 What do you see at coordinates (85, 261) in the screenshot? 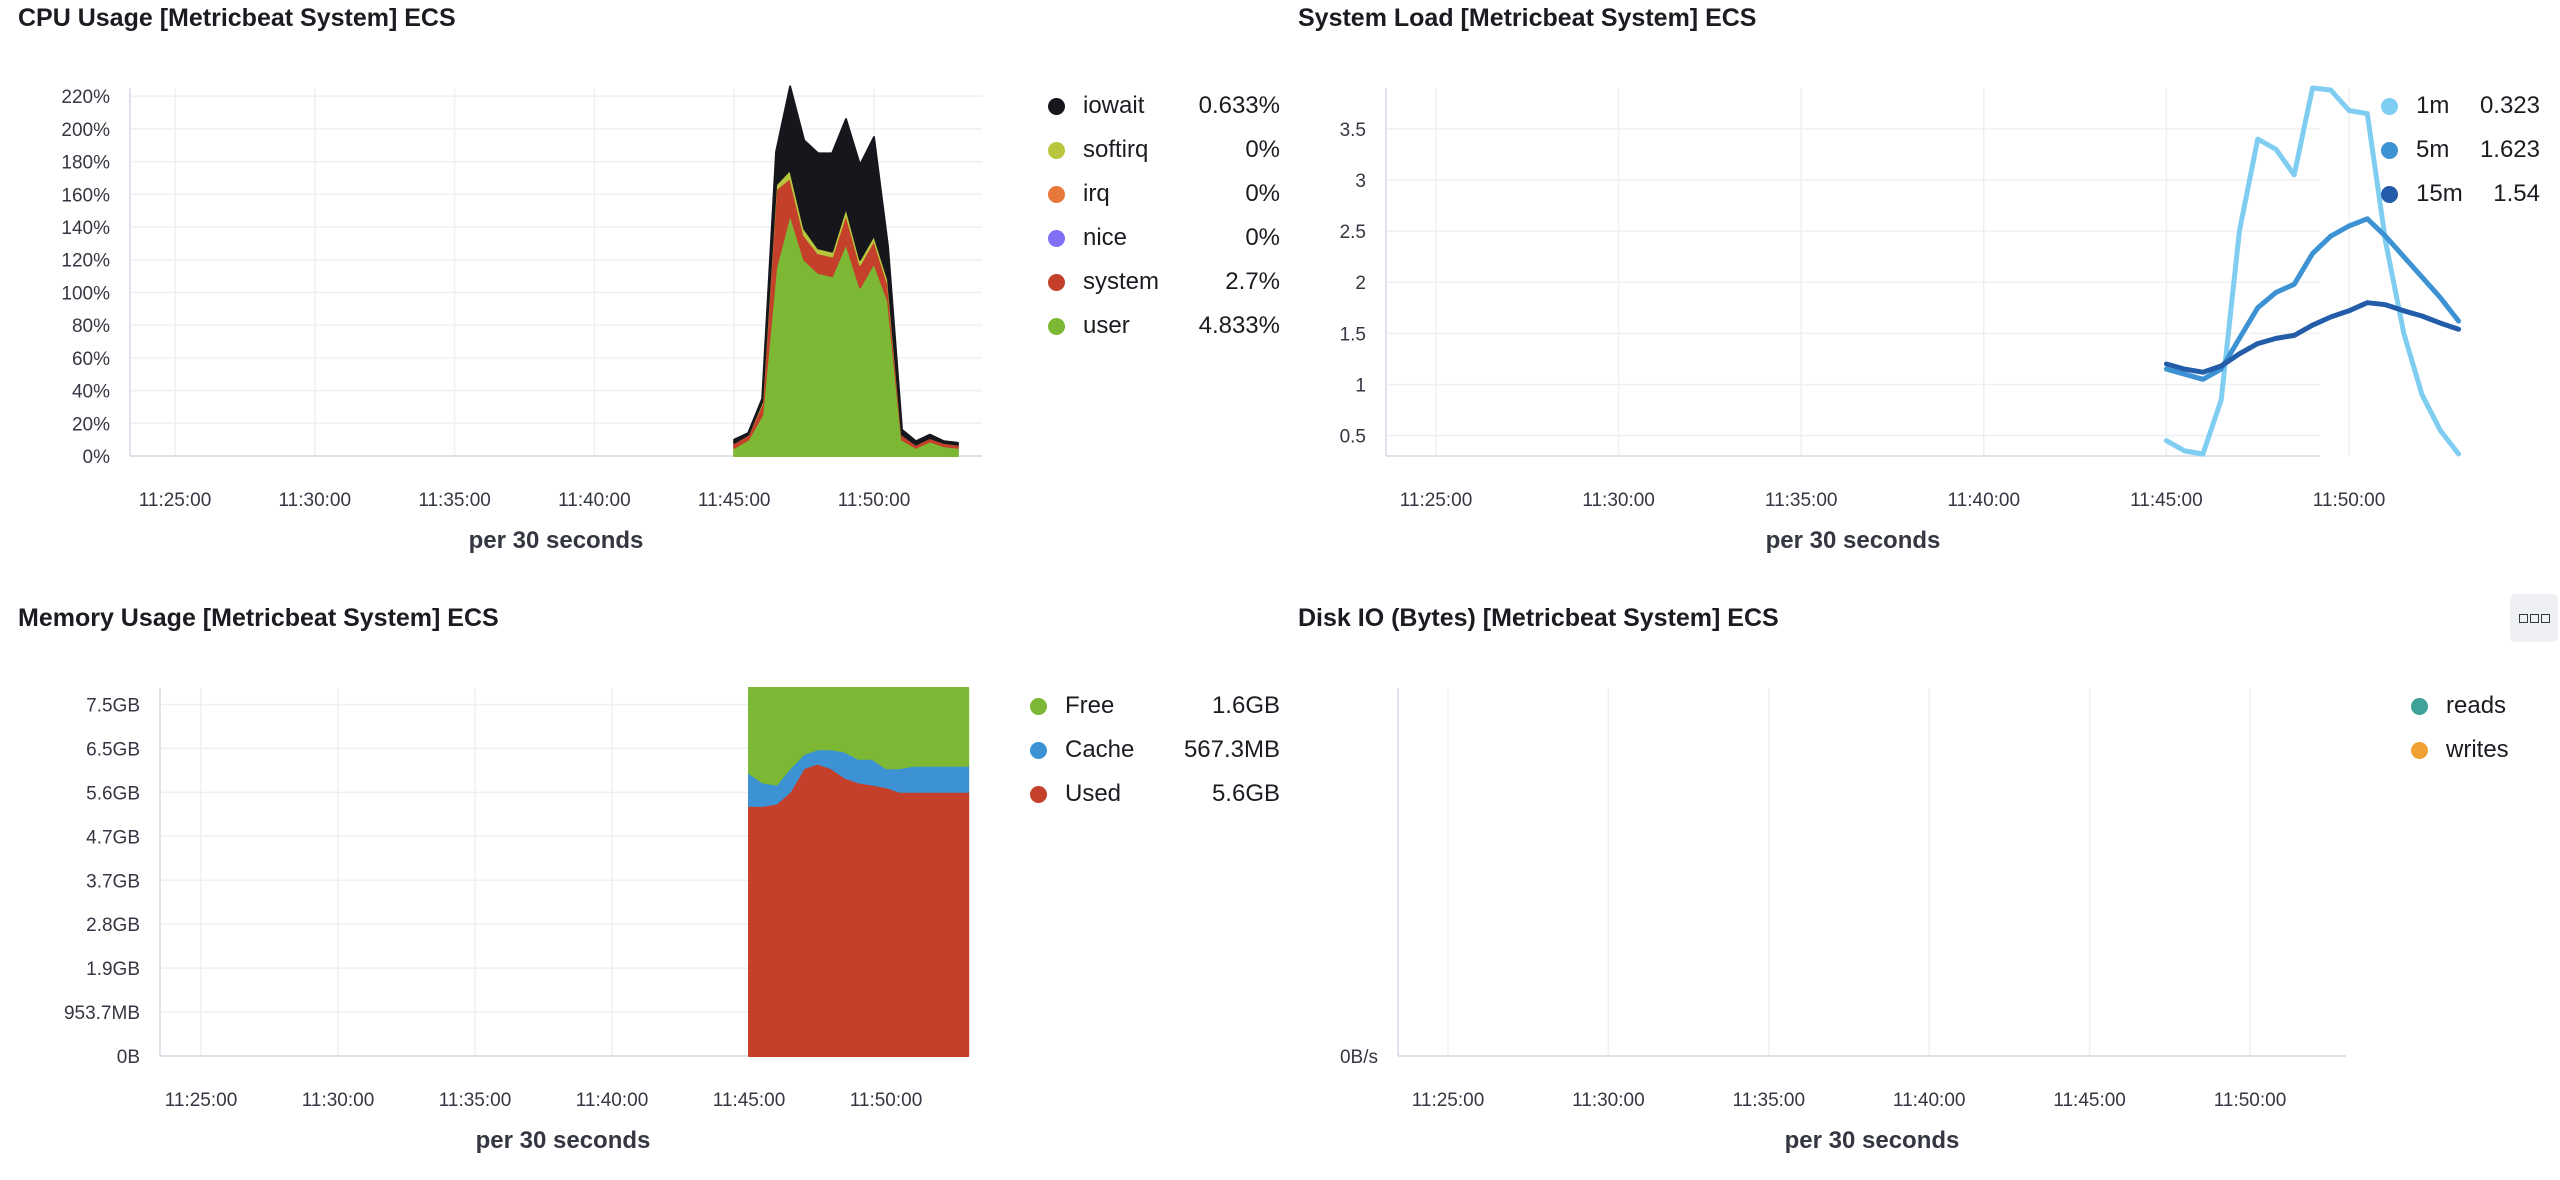
I see `y-tick-label: 120%` at bounding box center [85, 261].